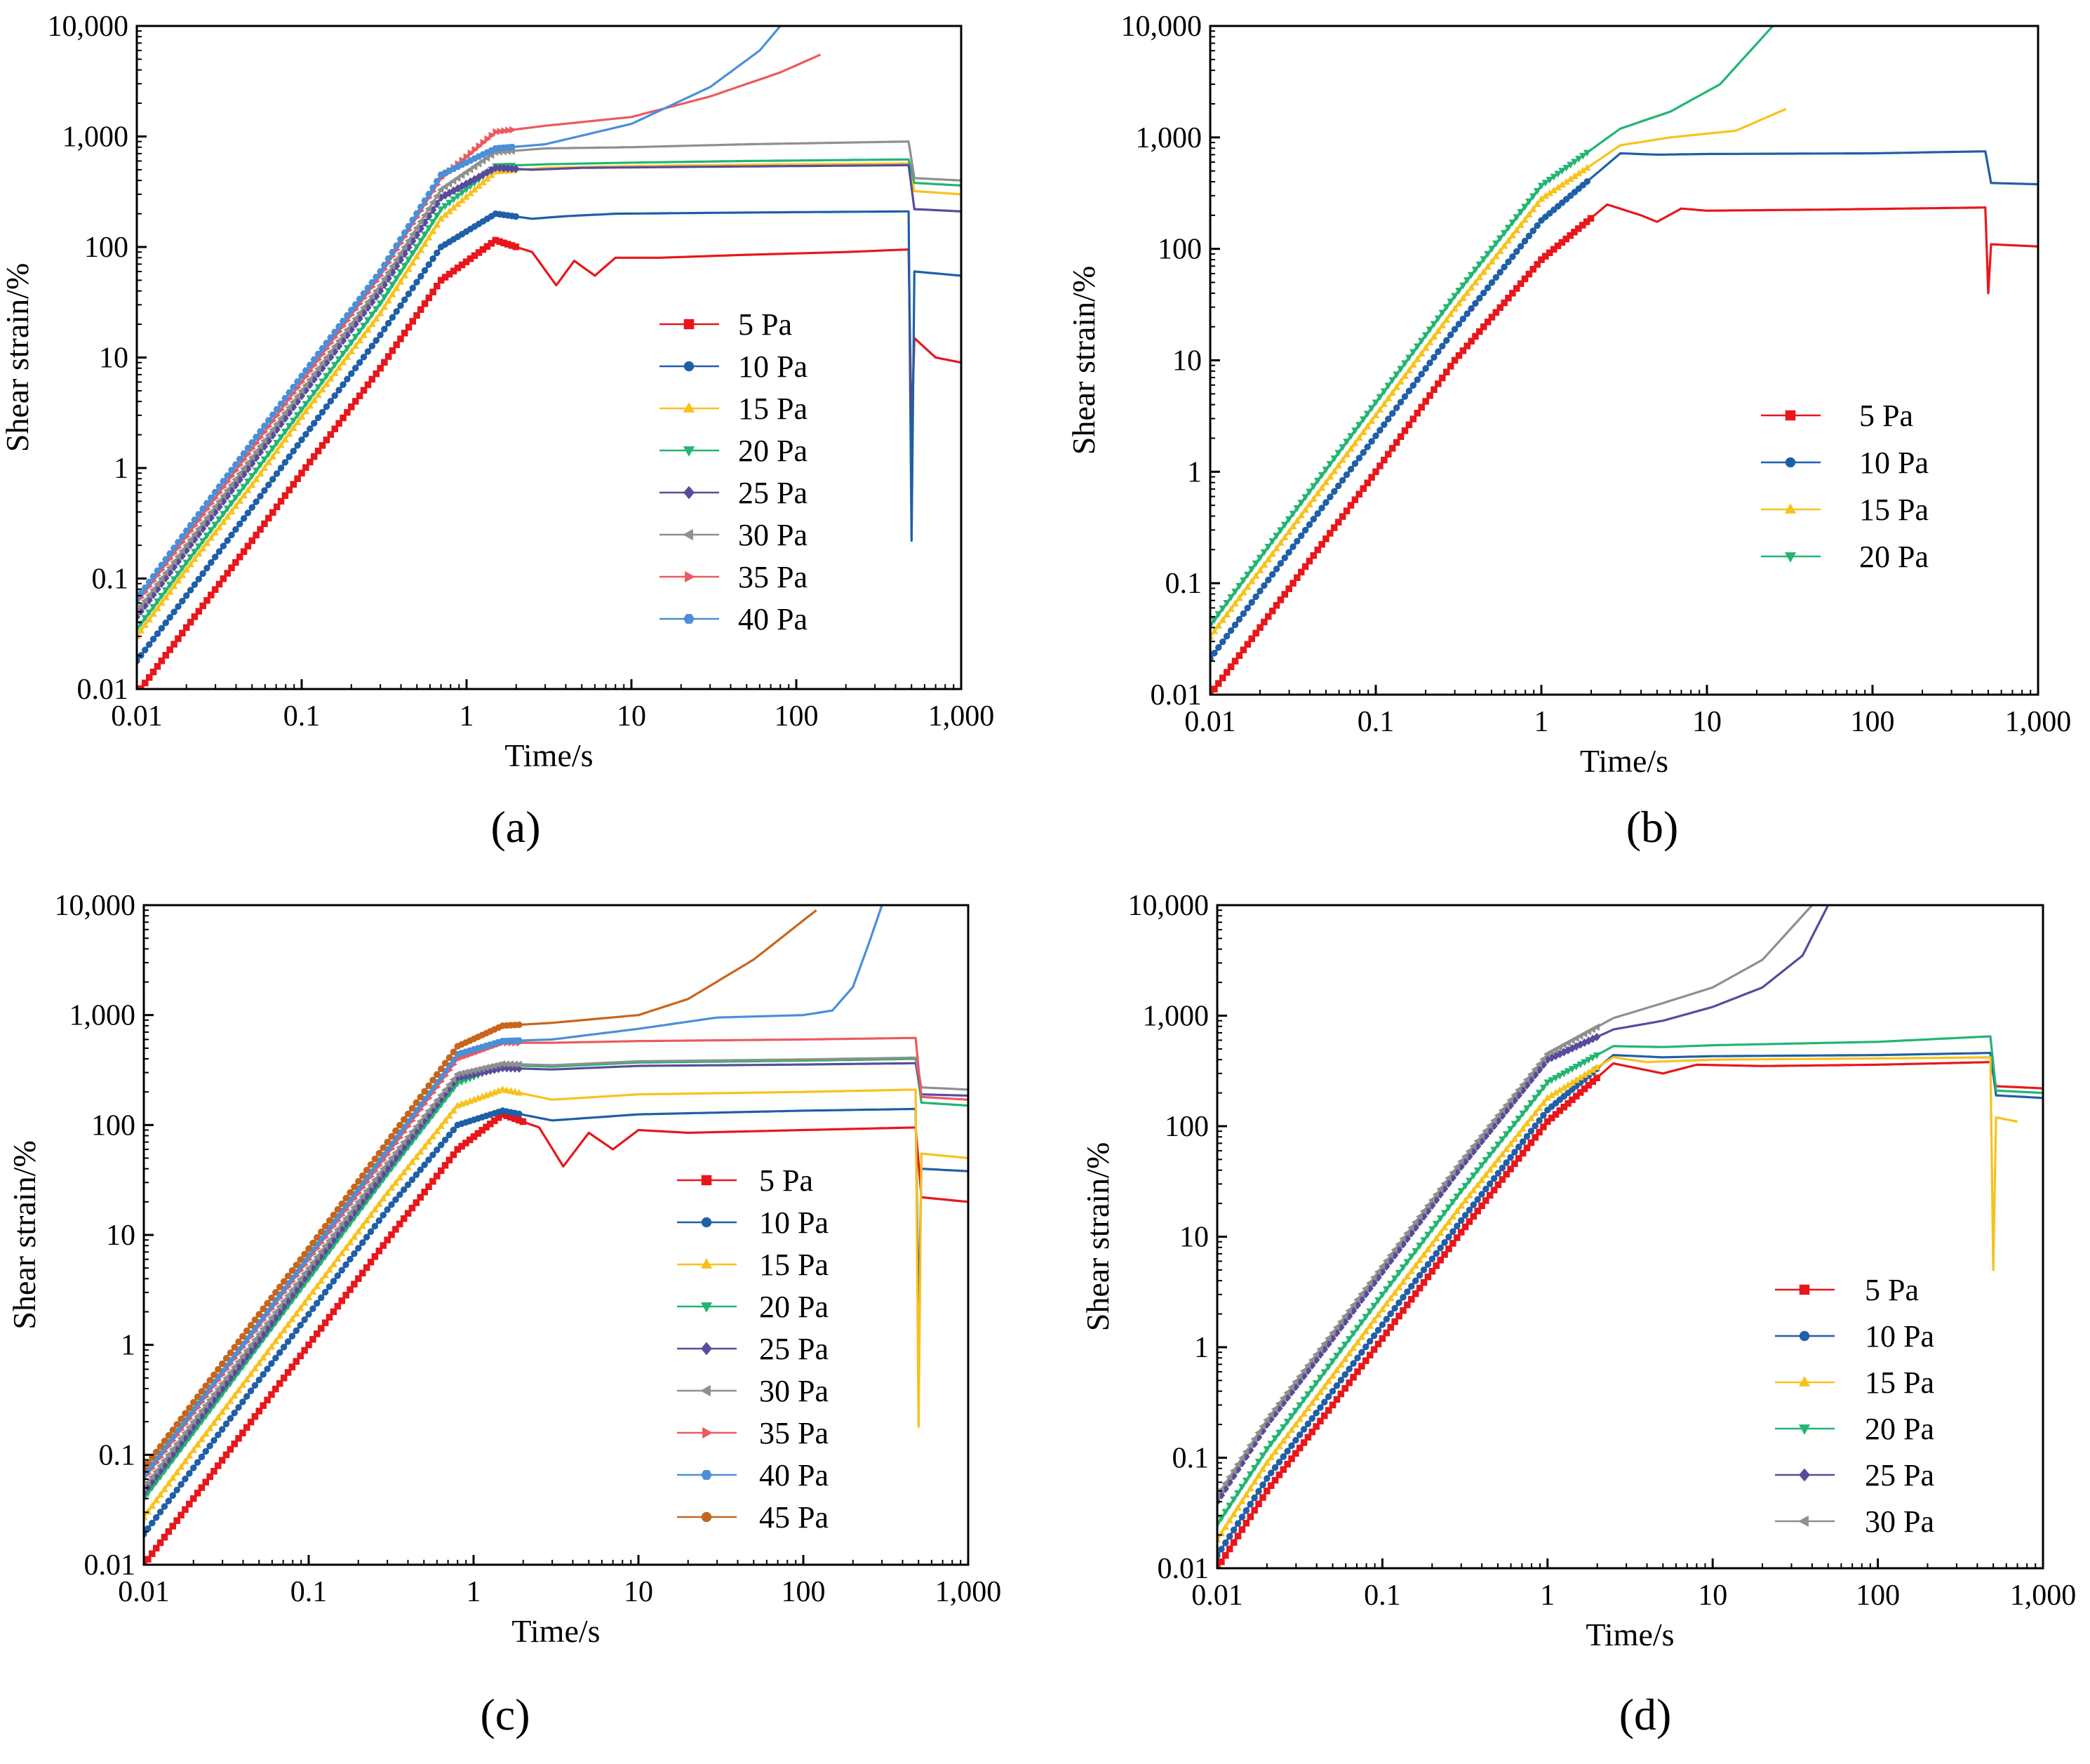  Describe the element at coordinates (733, 366) in the screenshot. I see `legend-entry-2: 10 Pa` at that location.